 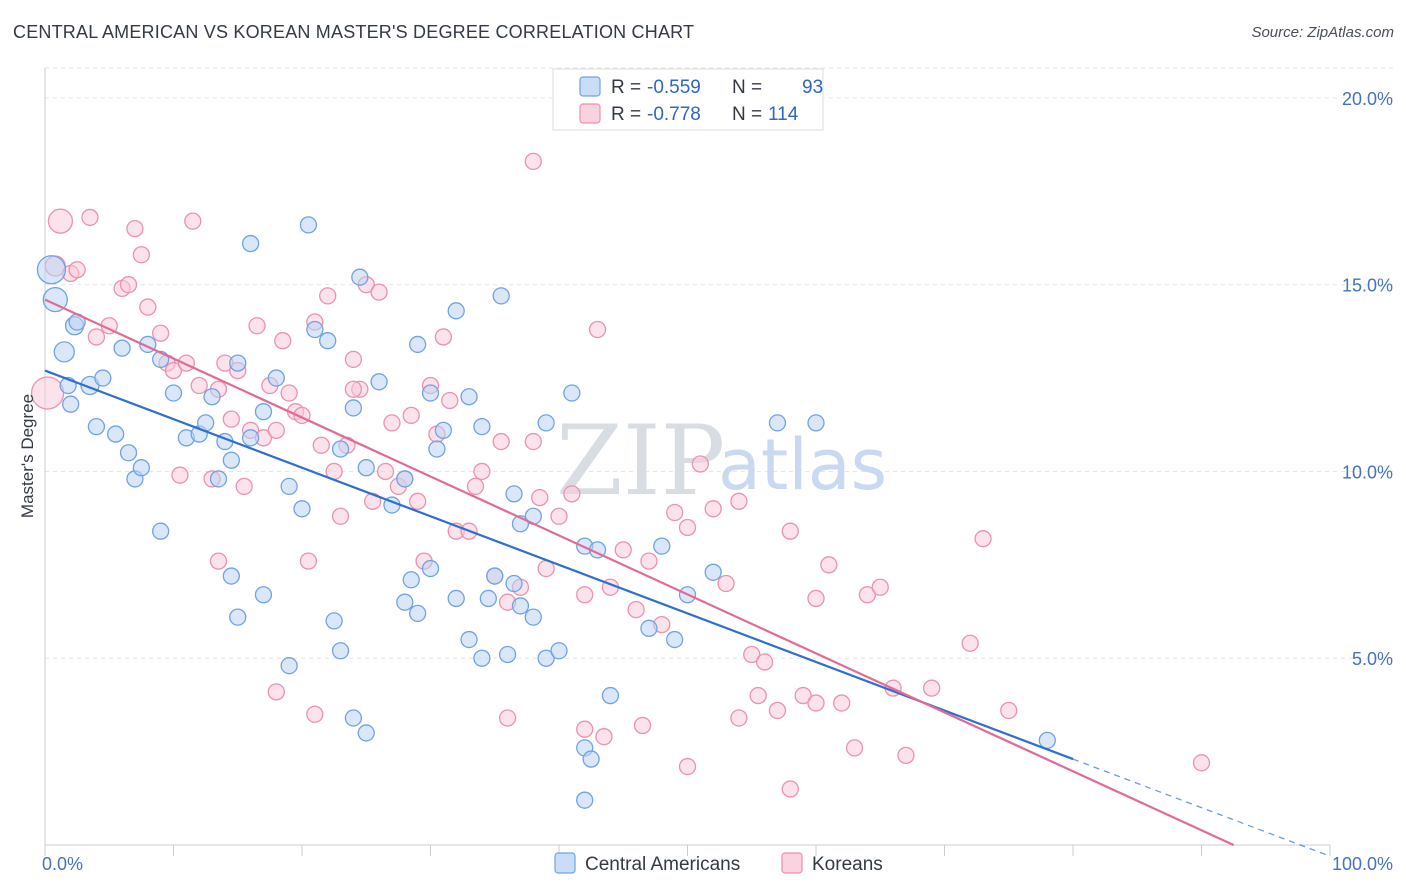 I want to click on x-tick-label-max: 100.0%, so click(x=1362, y=864).